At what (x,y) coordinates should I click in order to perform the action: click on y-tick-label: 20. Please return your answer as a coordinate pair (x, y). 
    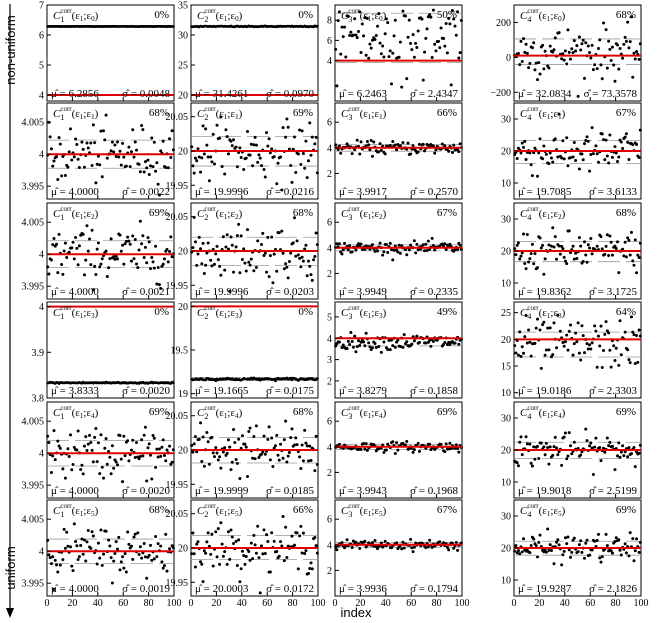
    Looking at the image, I should click on (183, 549).